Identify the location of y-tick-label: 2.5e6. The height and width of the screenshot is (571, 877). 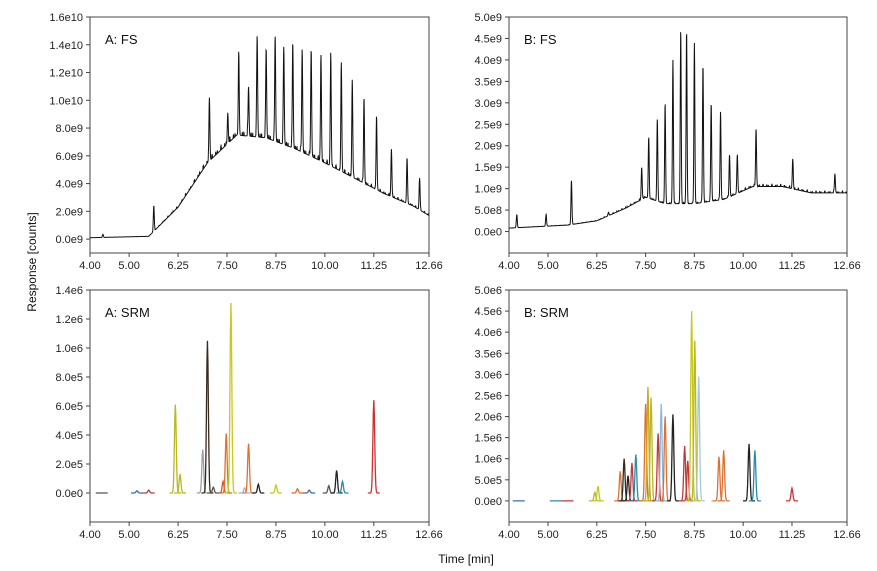
(488, 396).